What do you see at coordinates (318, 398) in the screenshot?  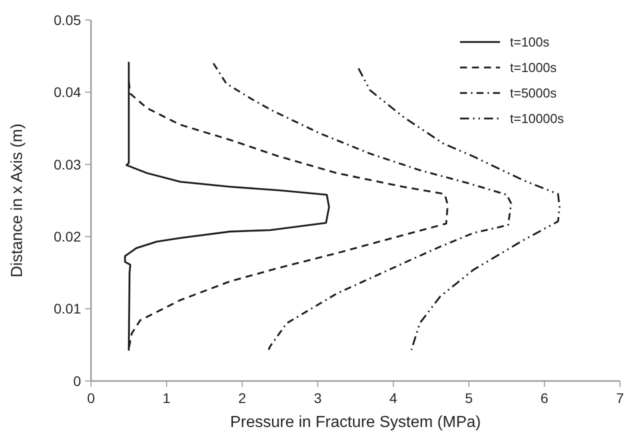 I see `x-tick-label: 3` at bounding box center [318, 398].